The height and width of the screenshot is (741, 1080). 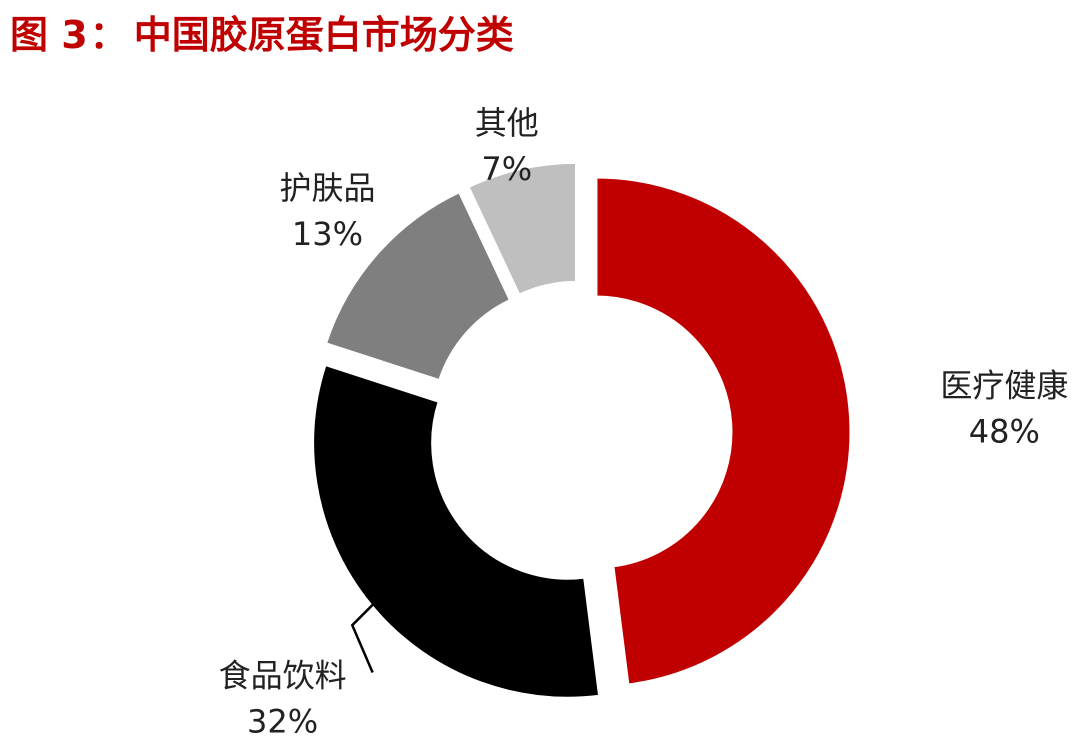 What do you see at coordinates (327, 188) in the screenshot?
I see `slice-category-label-3: 护肤品` at bounding box center [327, 188].